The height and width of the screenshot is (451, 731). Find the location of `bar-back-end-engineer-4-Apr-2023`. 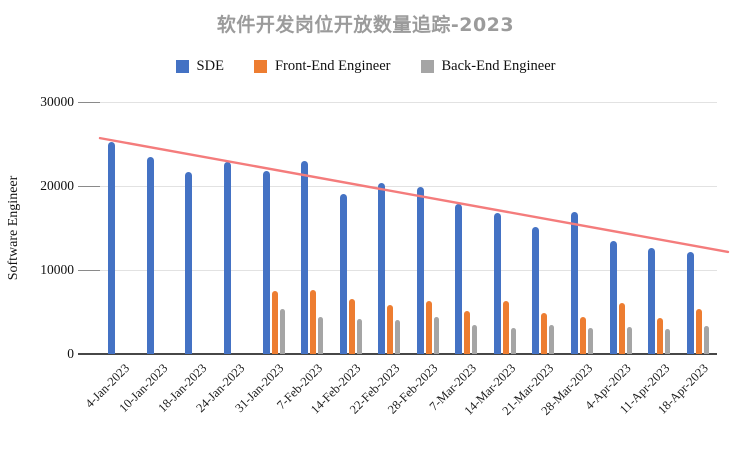

bar-back-end-engineer-4-Apr-2023 is located at coordinates (629, 340).